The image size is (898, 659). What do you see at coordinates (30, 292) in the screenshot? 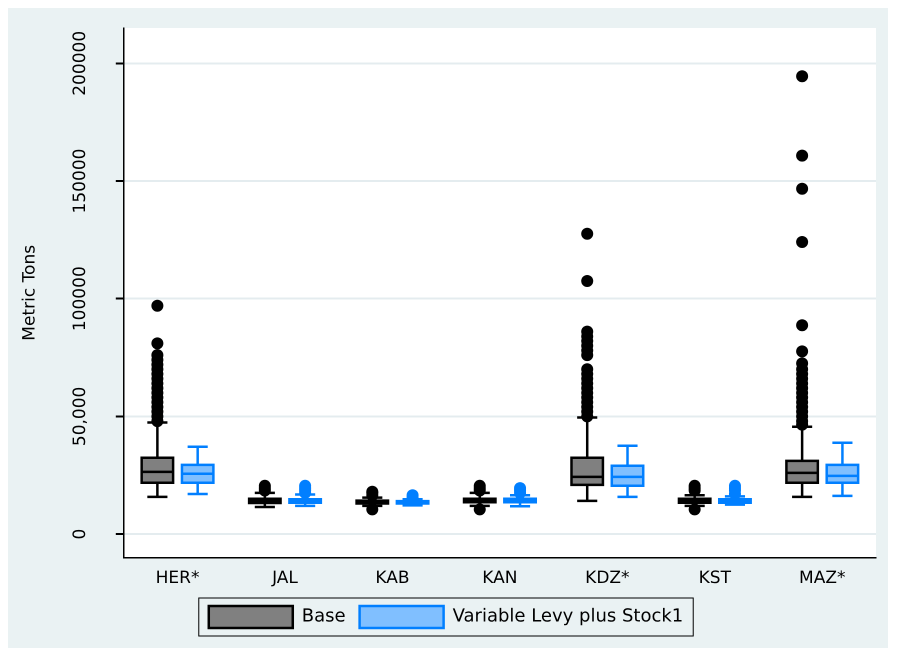
I see `y-axis-title: Metric Tons` at bounding box center [30, 292].